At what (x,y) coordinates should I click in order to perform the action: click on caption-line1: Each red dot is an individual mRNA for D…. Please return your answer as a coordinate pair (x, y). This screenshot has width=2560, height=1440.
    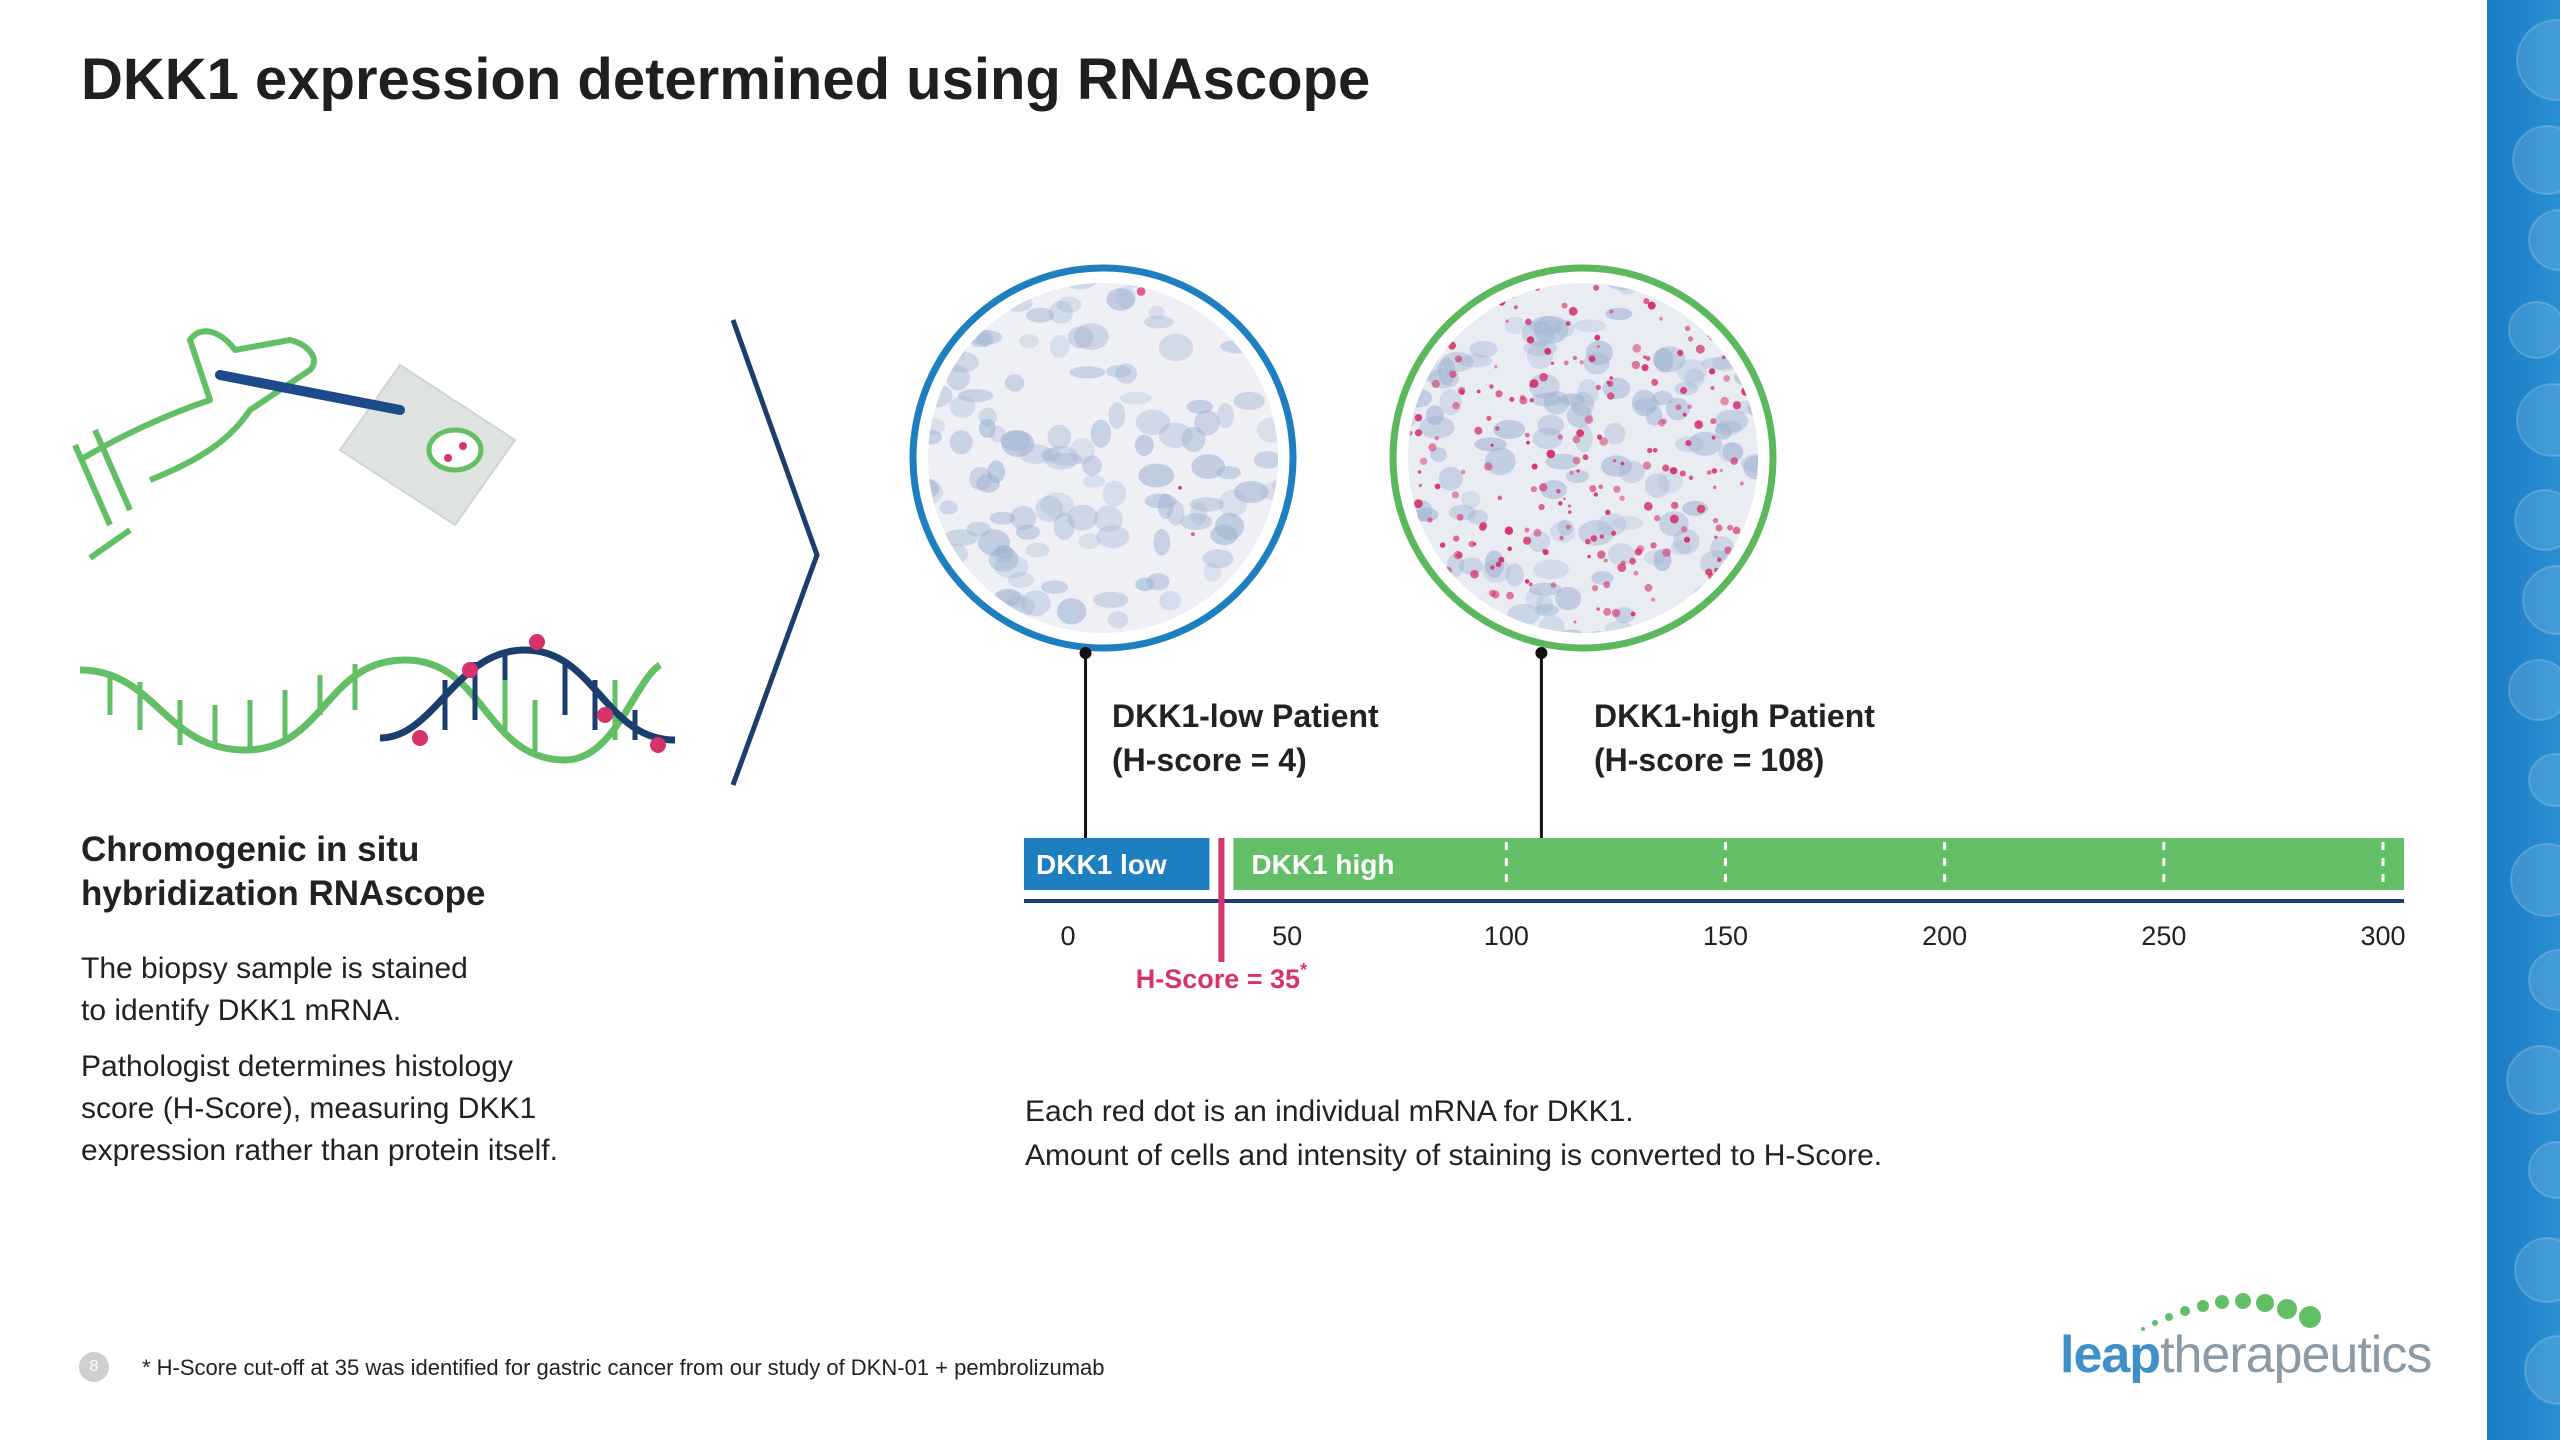
    Looking at the image, I should click on (1329, 1111).